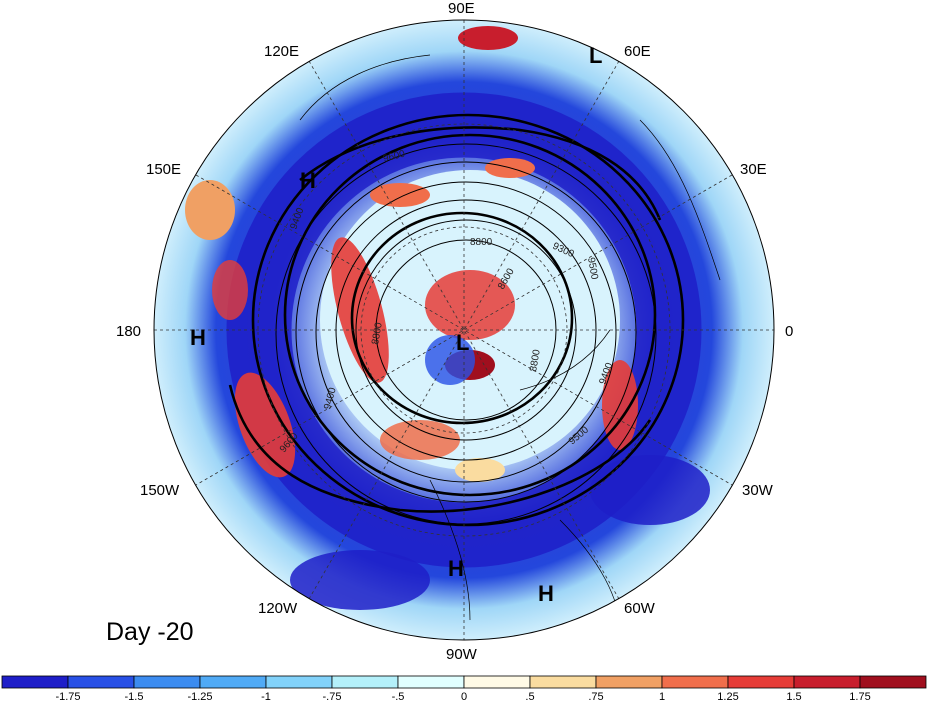 The image size is (928, 702). Describe the element at coordinates (278, 608) in the screenshot. I see `lon-label-120w: 120W` at that location.